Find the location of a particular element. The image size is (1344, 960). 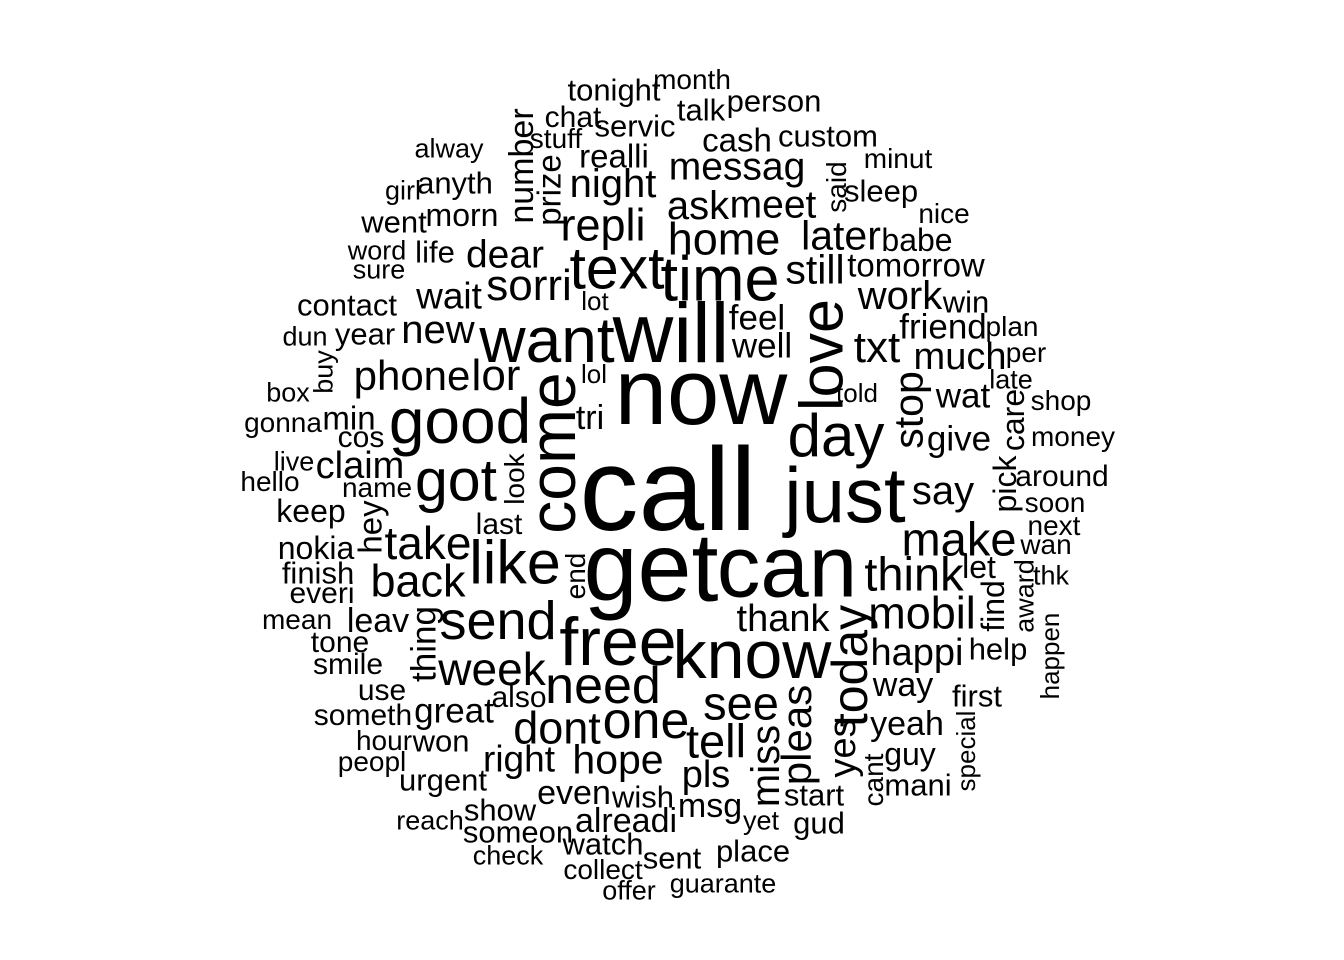

word-offer: offer is located at coordinates (629, 890).